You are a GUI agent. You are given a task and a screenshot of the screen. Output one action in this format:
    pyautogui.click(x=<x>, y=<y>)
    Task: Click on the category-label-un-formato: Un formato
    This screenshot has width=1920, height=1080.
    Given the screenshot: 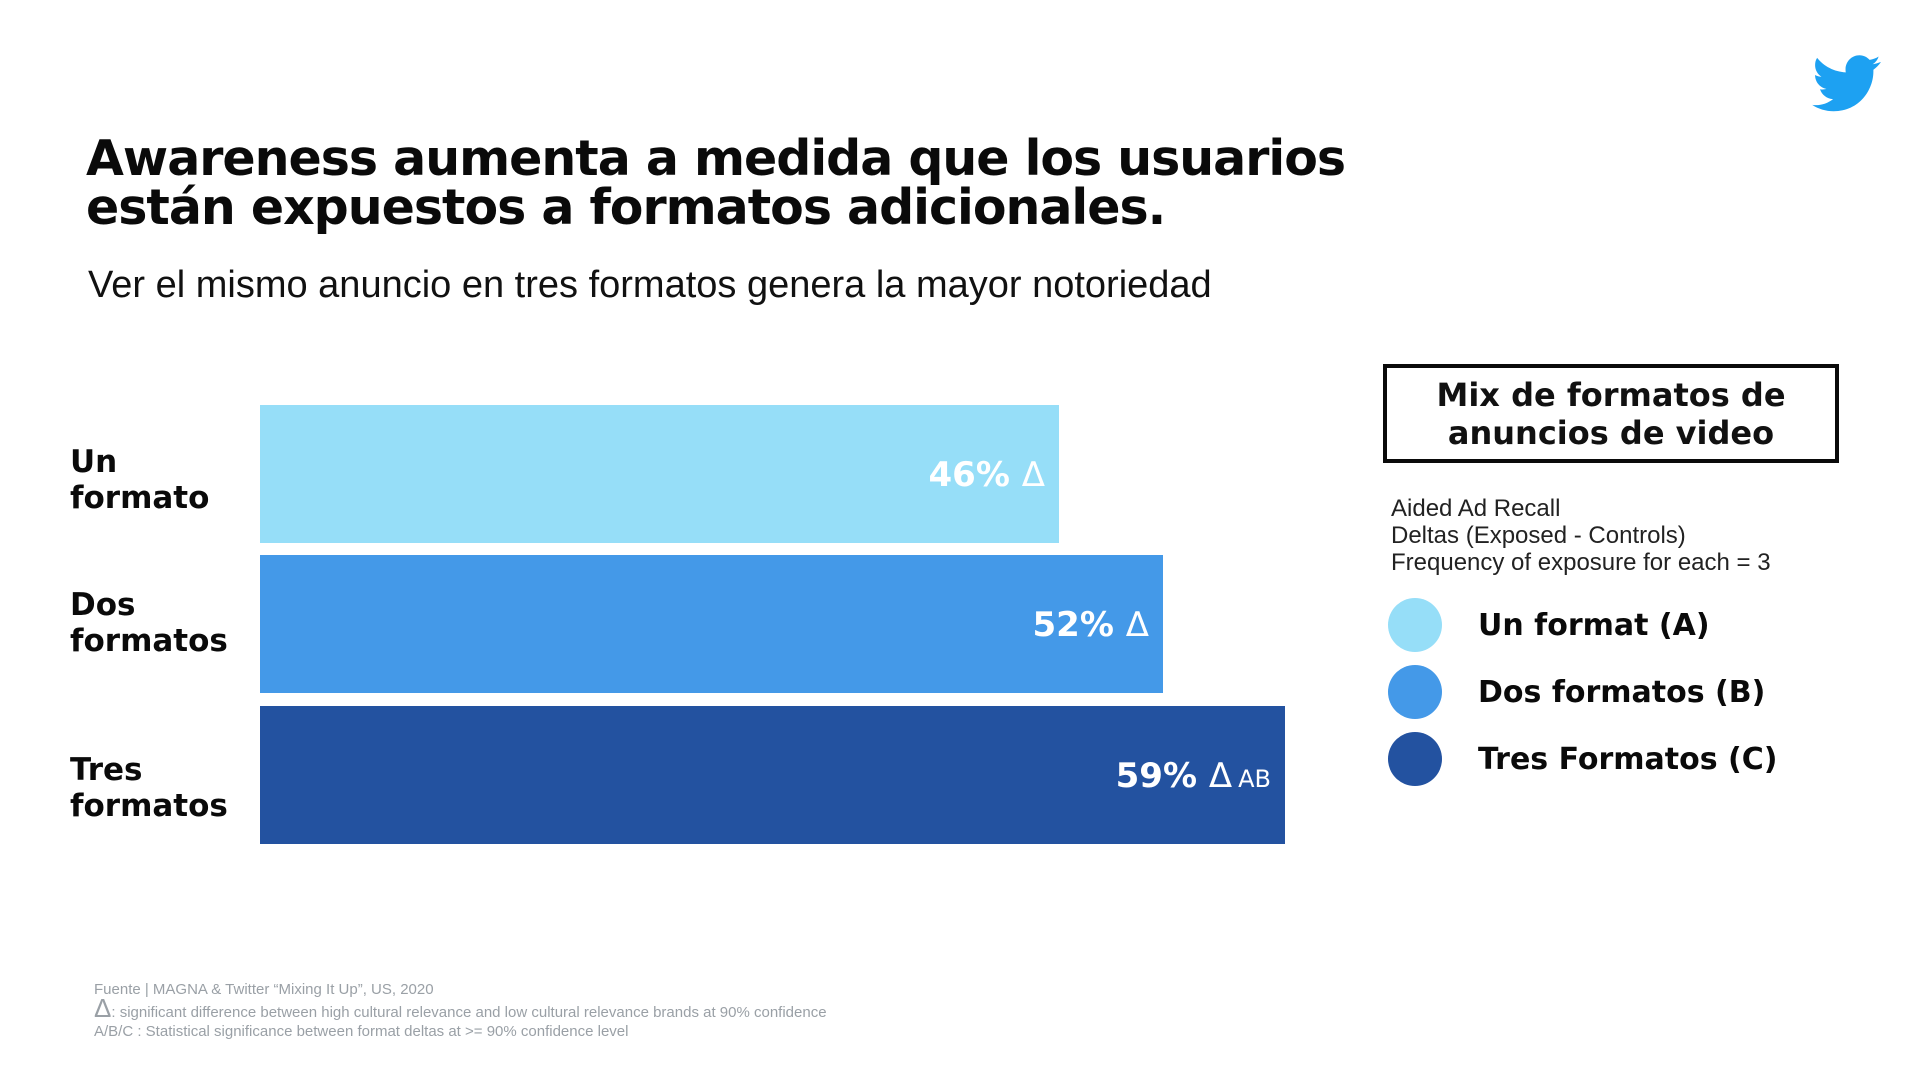 What is the action you would take?
    pyautogui.click(x=165, y=480)
    